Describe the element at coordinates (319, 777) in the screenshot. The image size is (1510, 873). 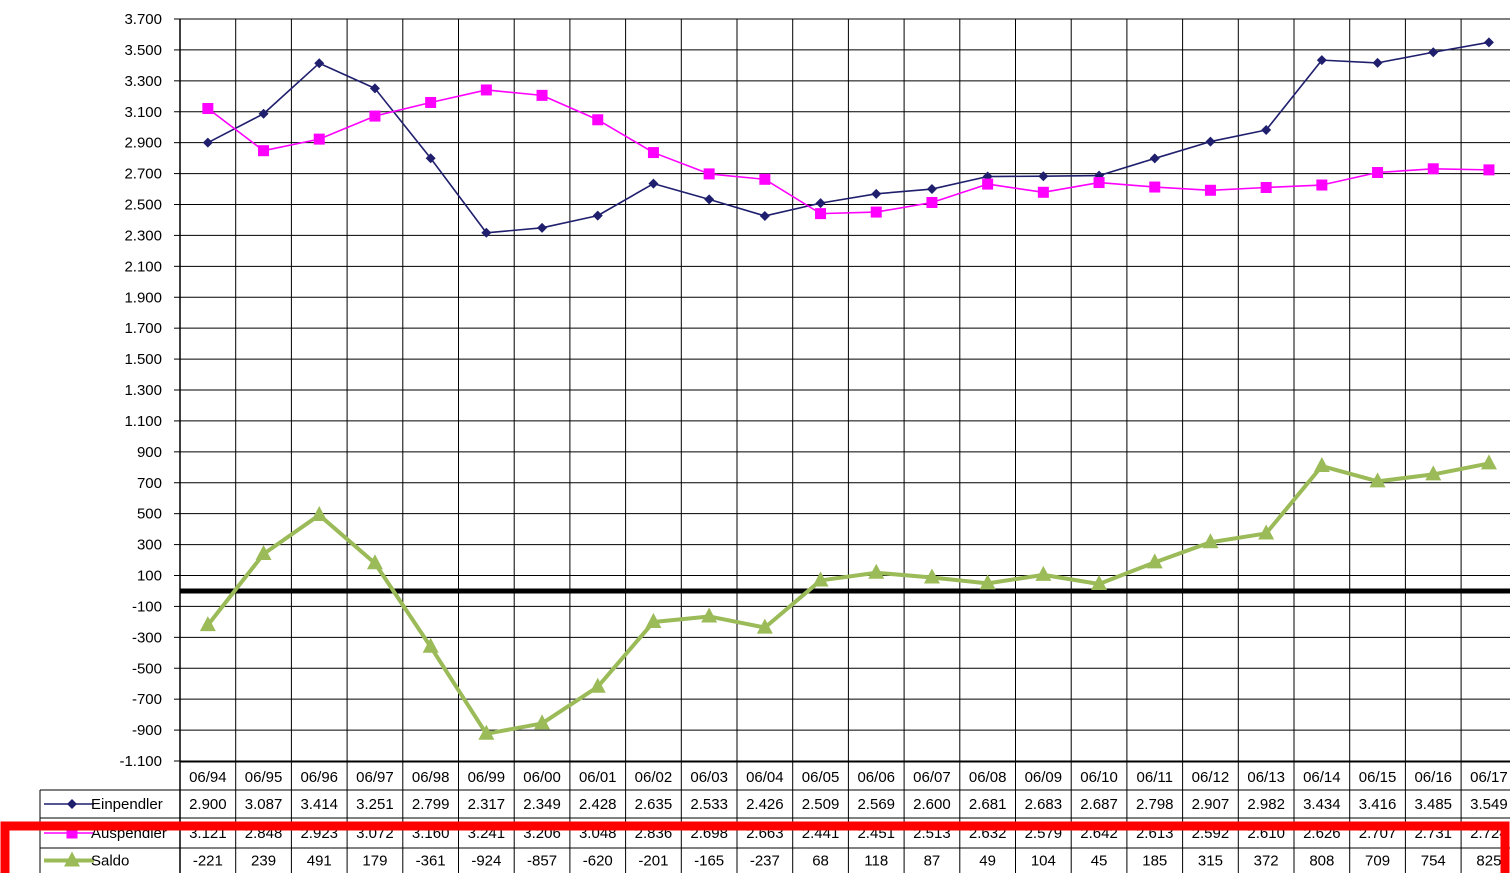
I see `x-tick-label: 06/96` at that location.